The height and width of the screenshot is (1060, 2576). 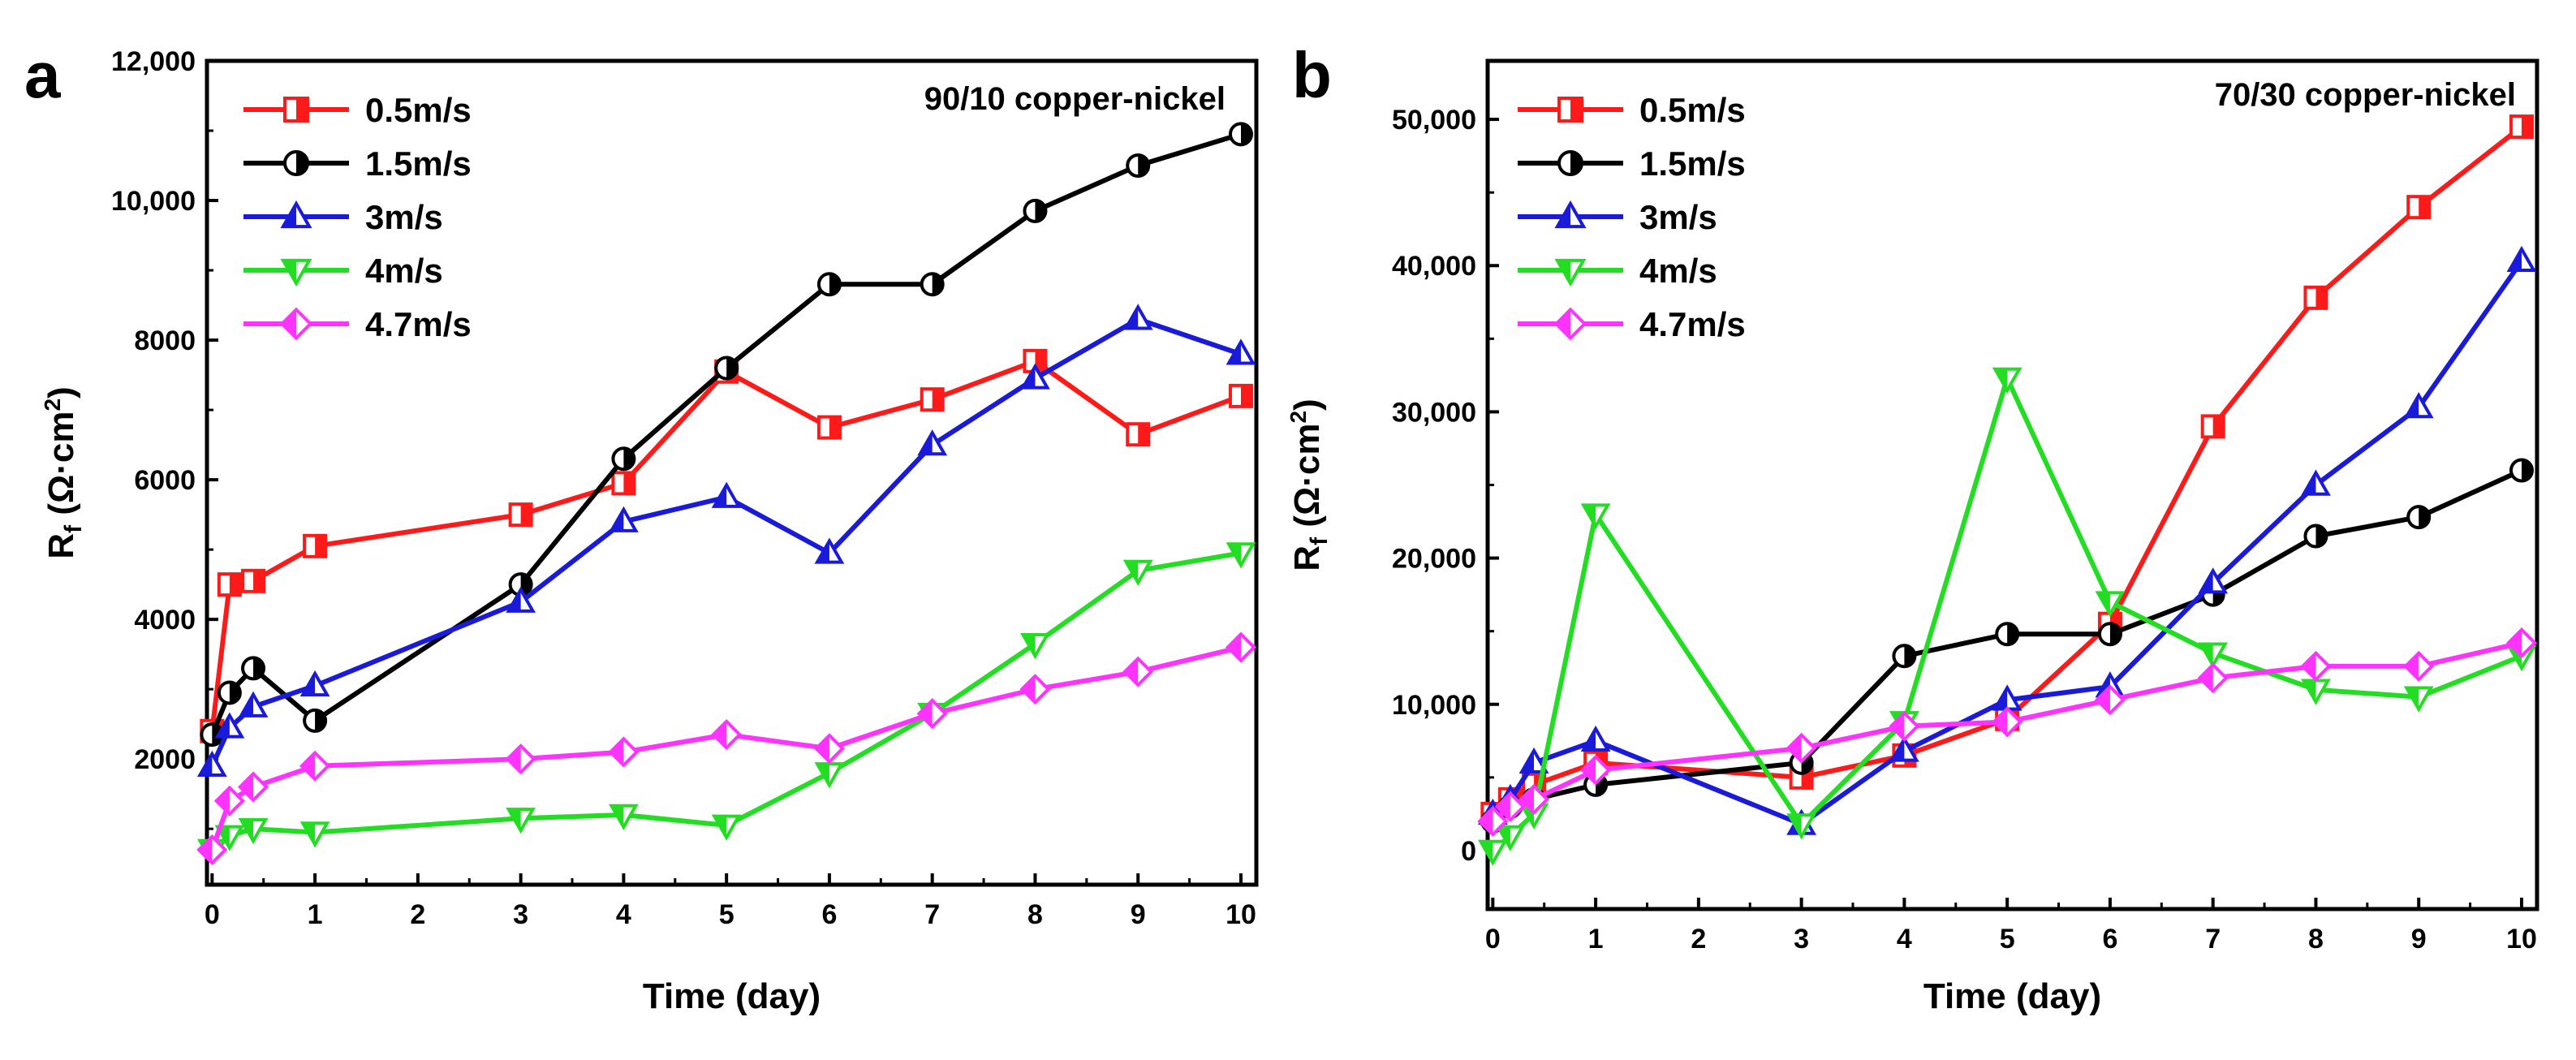 I want to click on x-tick-label: 3, so click(x=1802, y=939).